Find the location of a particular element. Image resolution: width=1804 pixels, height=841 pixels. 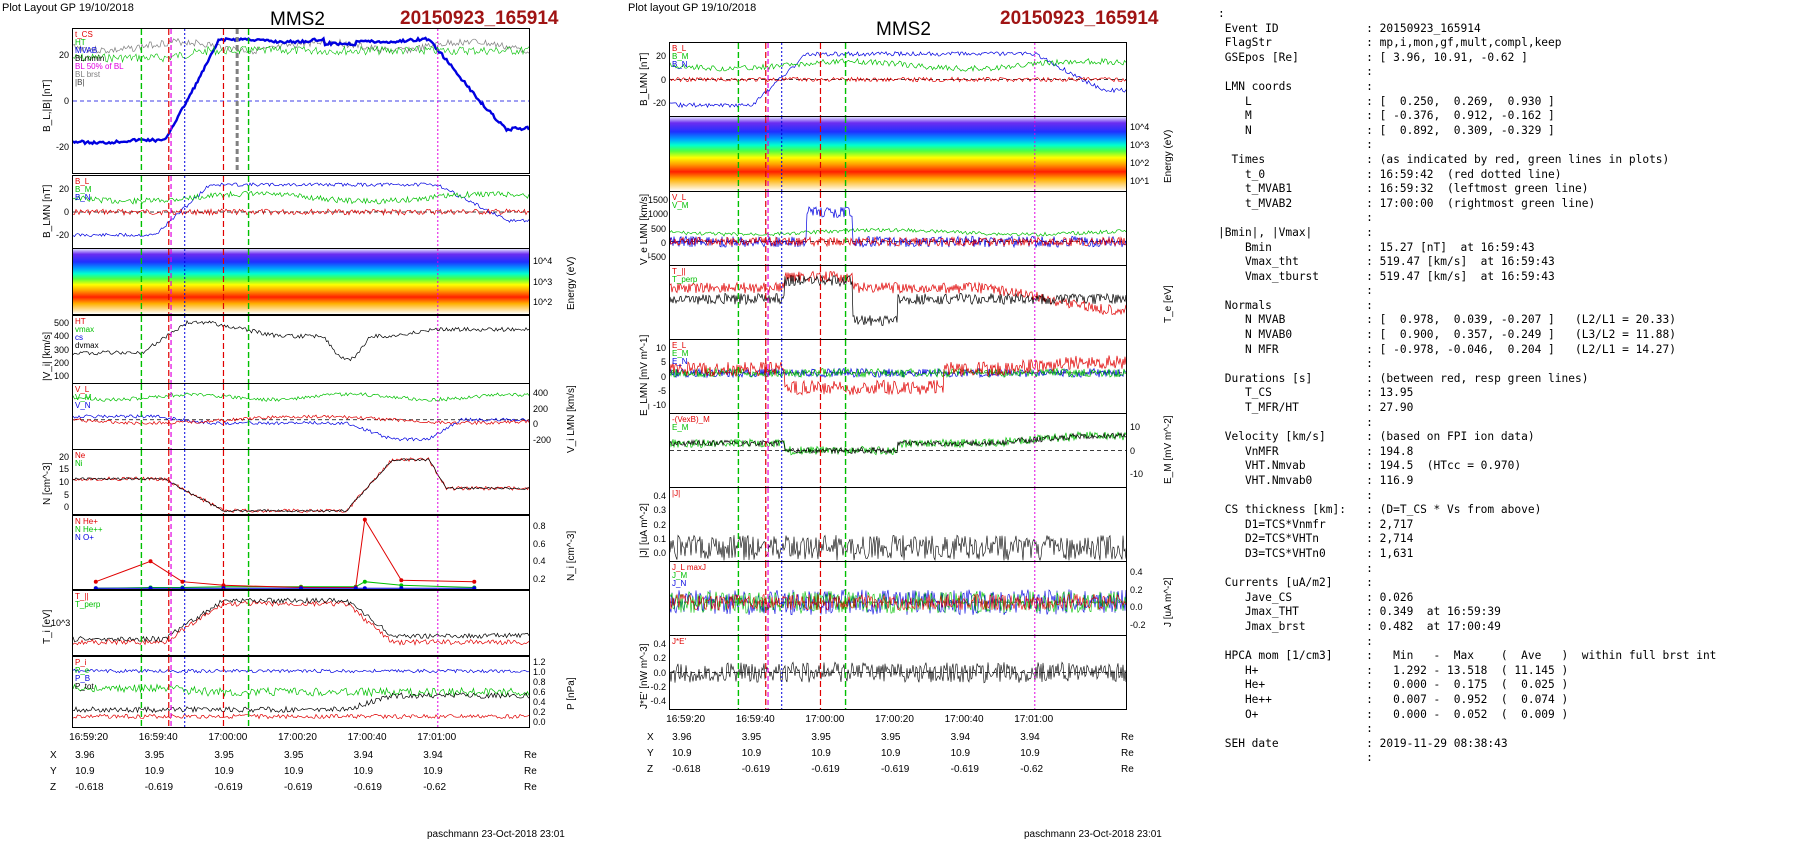

mid-pos-unit: Re is located at coordinates (1127, 769).